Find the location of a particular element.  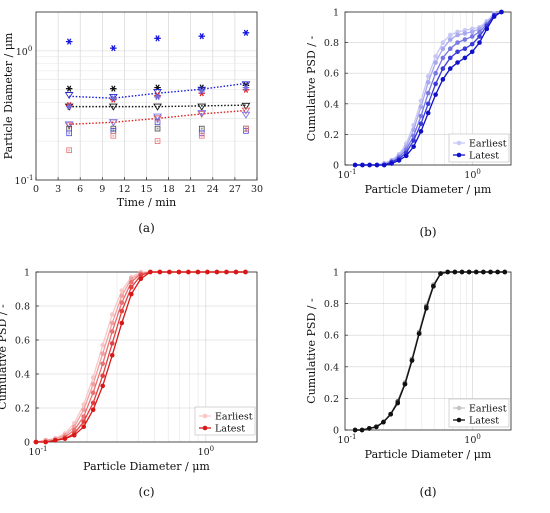

fit-line is located at coordinates (157, 106).